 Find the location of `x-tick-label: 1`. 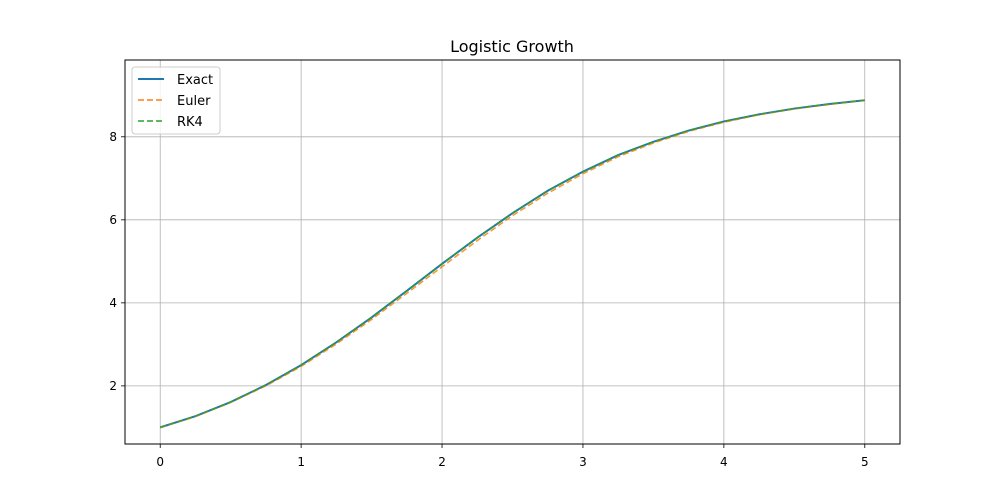

x-tick-label: 1 is located at coordinates (301, 462).